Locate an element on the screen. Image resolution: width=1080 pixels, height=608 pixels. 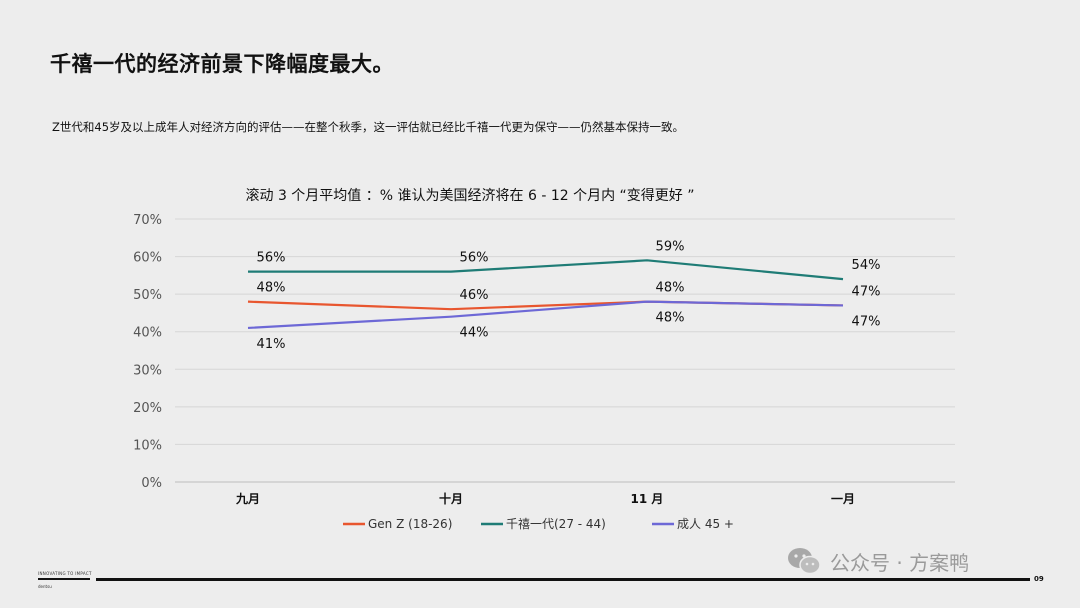
x-tick-label: 十月 is located at coordinates (451, 498).